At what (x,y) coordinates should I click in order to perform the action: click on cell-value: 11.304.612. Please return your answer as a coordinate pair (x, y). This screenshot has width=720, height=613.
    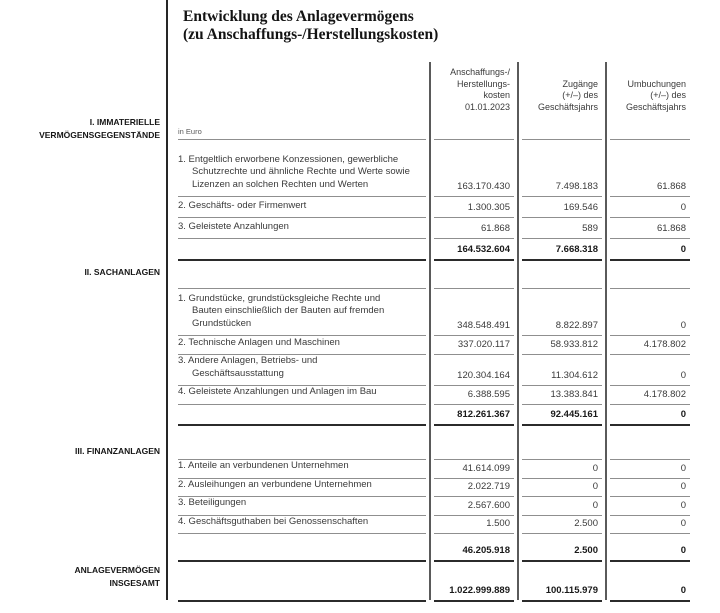
    Looking at the image, I should click on (562, 370).